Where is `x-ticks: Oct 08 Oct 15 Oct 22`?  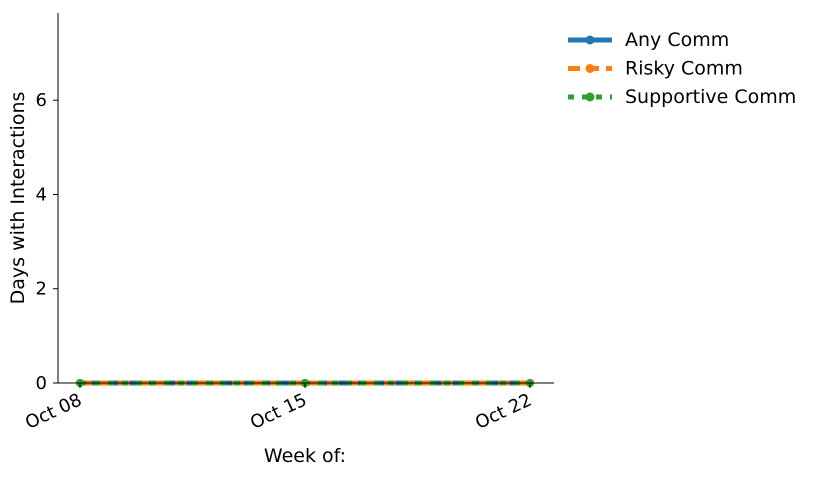
x-ticks: Oct 08 Oct 15 Oct 22 is located at coordinates (278, 408).